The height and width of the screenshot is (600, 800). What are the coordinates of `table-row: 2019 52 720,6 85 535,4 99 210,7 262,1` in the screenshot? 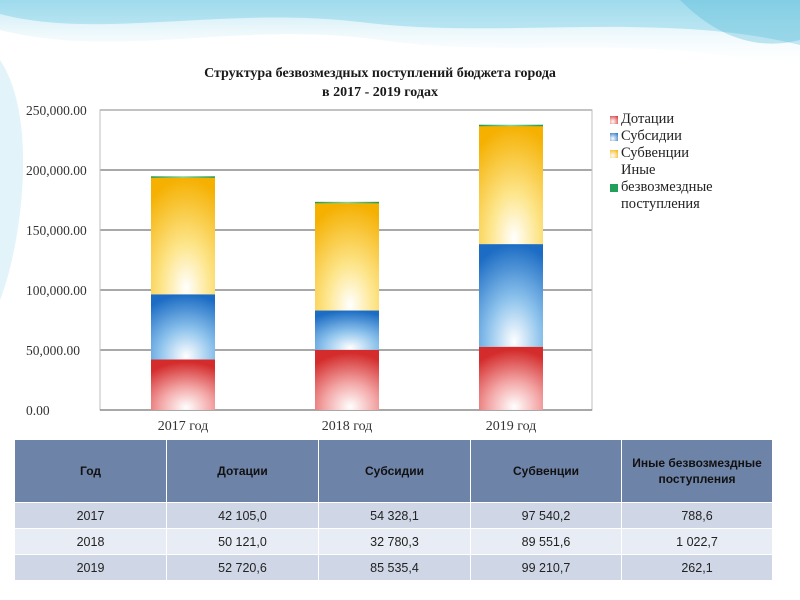 It's located at (393, 567).